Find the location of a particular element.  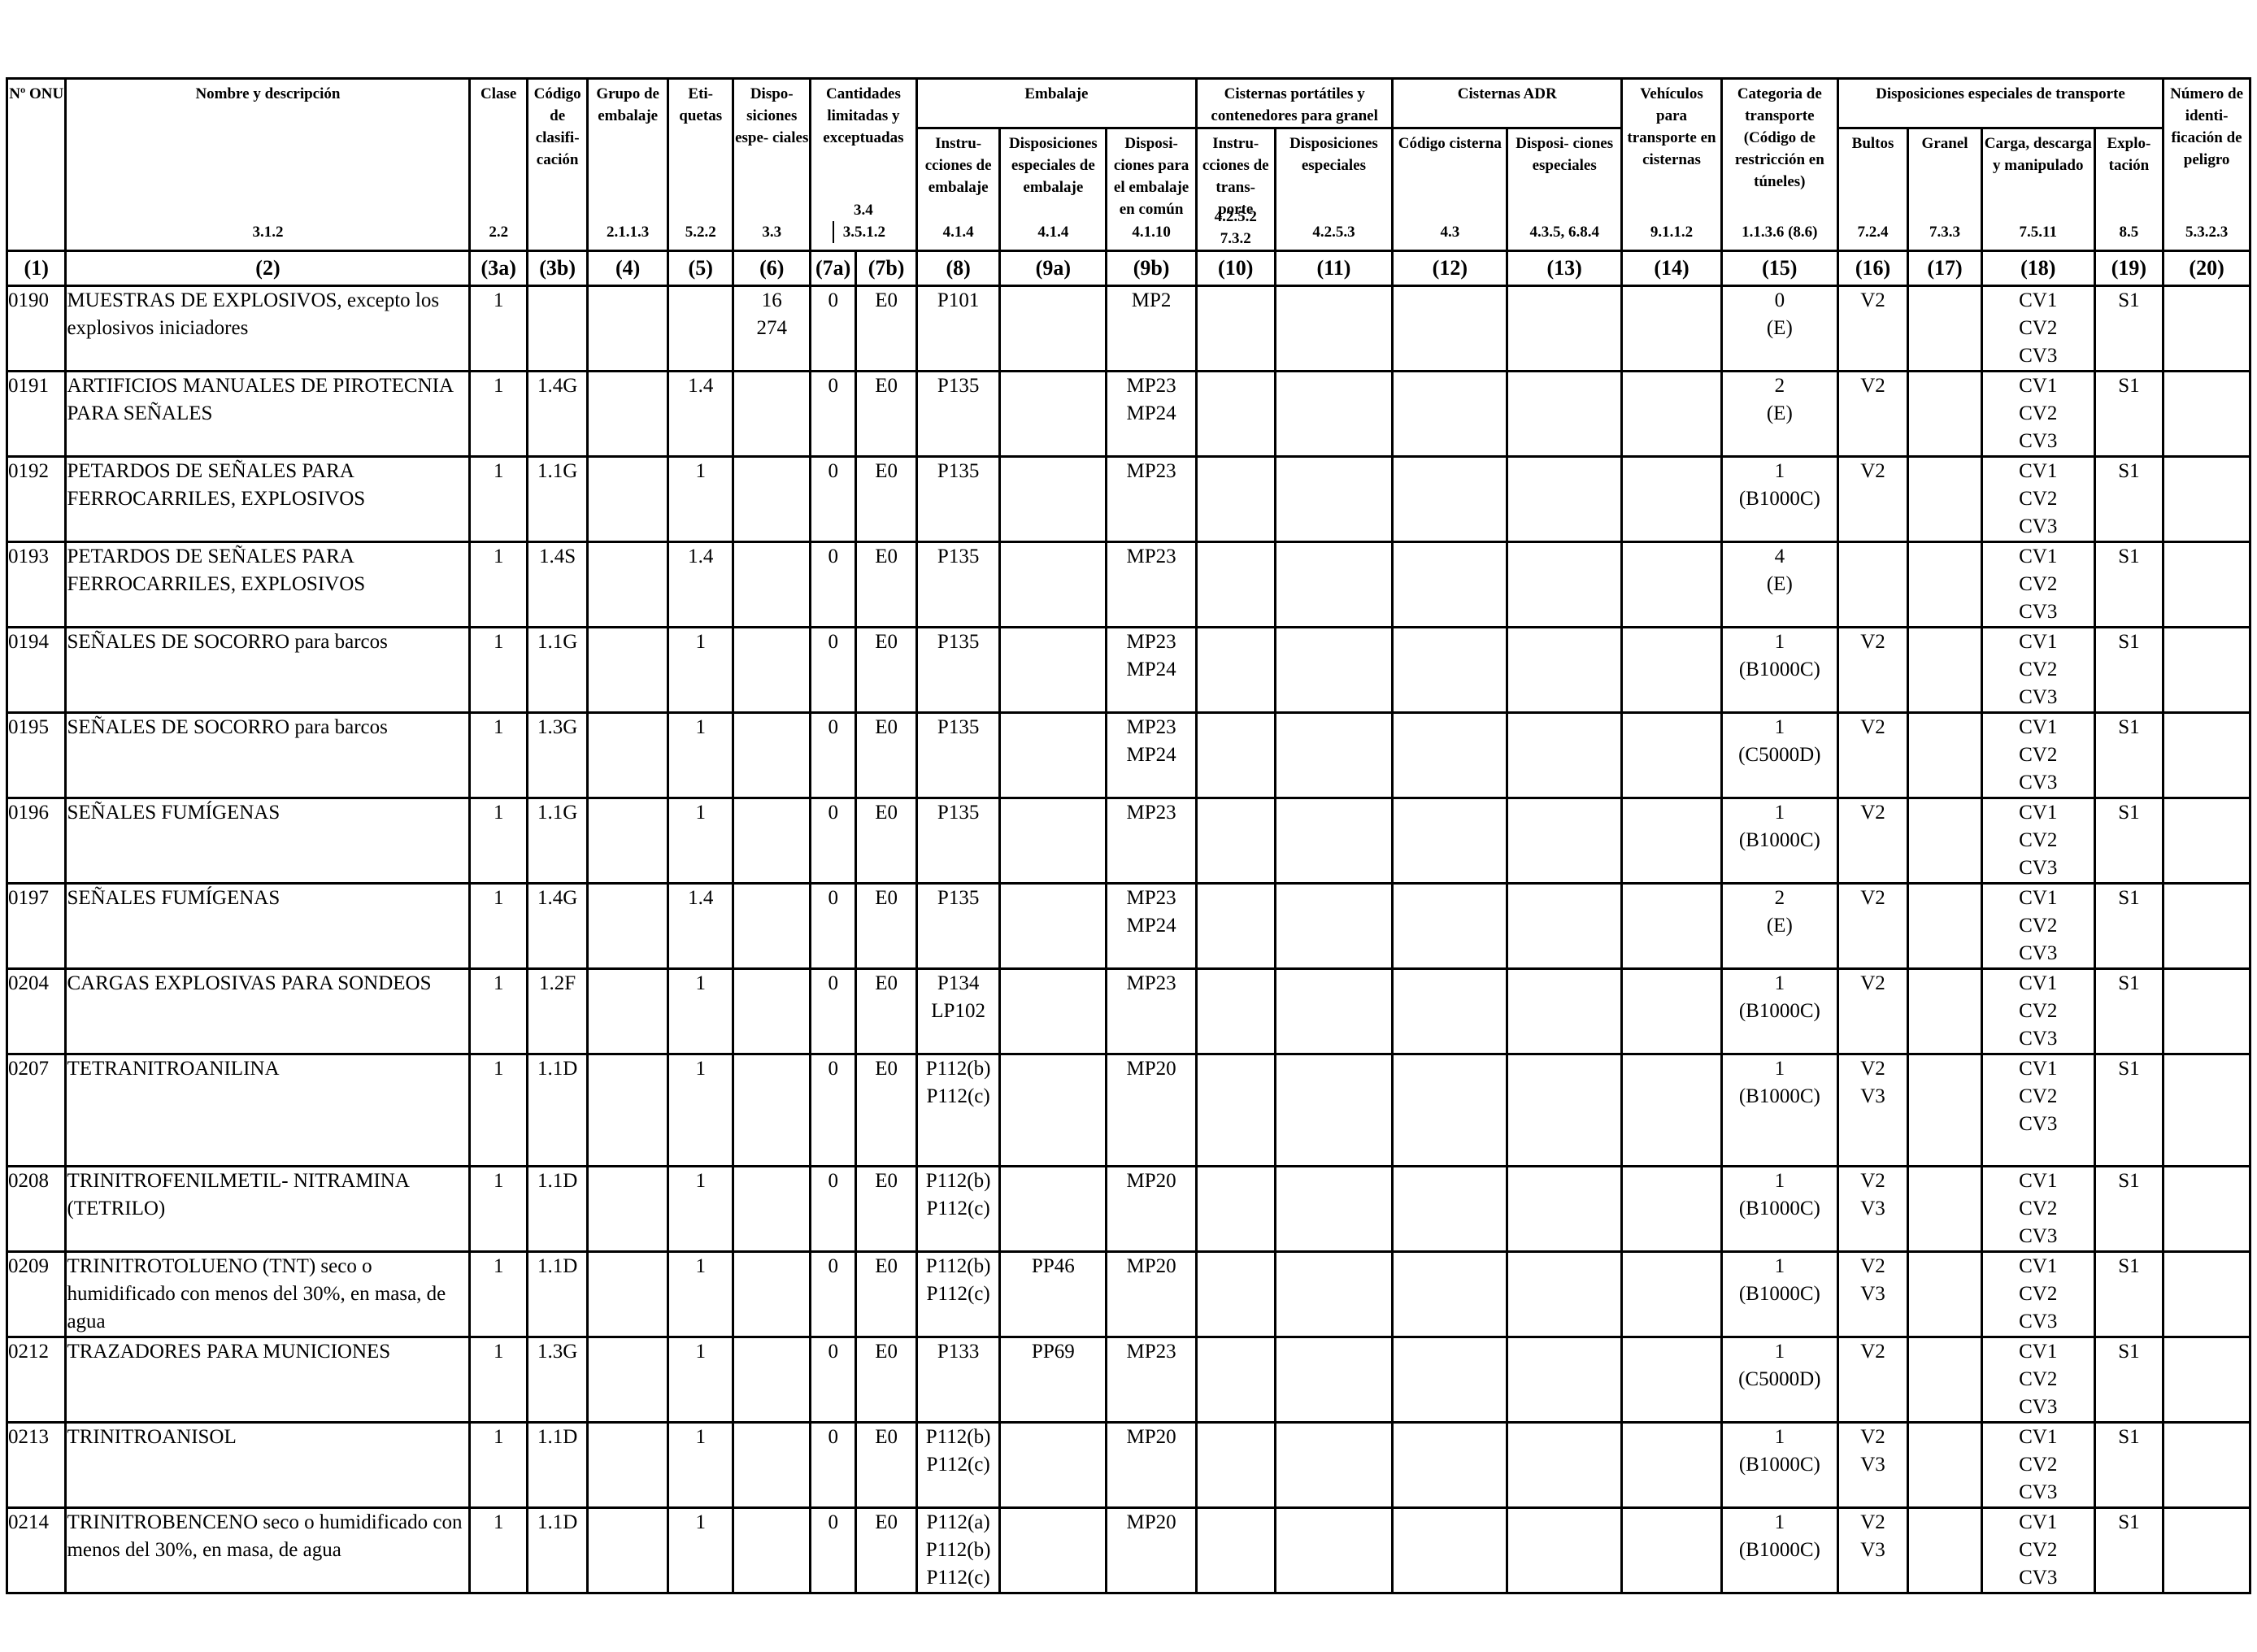

embalaje-comun-cell-line: MP23 is located at coordinates (1151, 386).